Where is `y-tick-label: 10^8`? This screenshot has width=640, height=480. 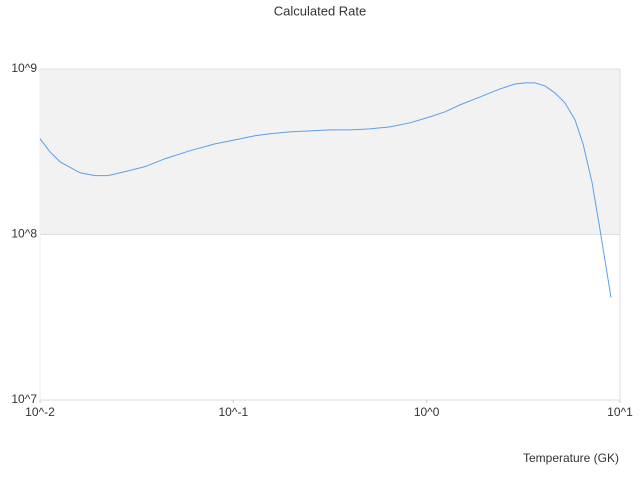
y-tick-label: 10^8 is located at coordinates (24, 234).